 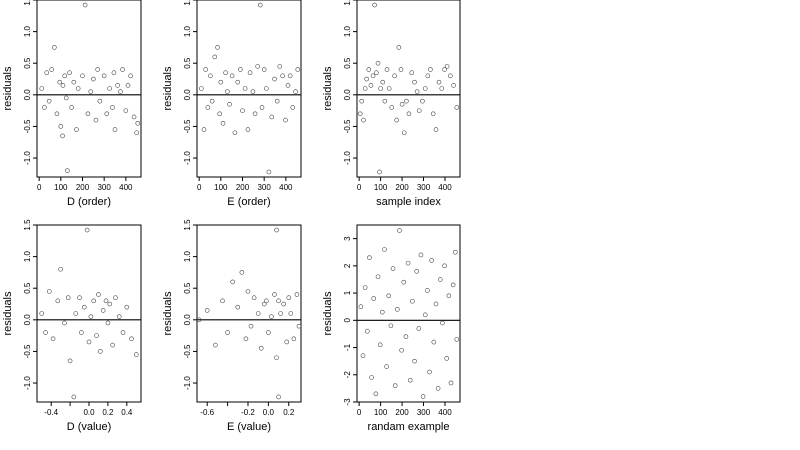 I want to click on y-tick-label: 0.5, so click(x=347, y=63).